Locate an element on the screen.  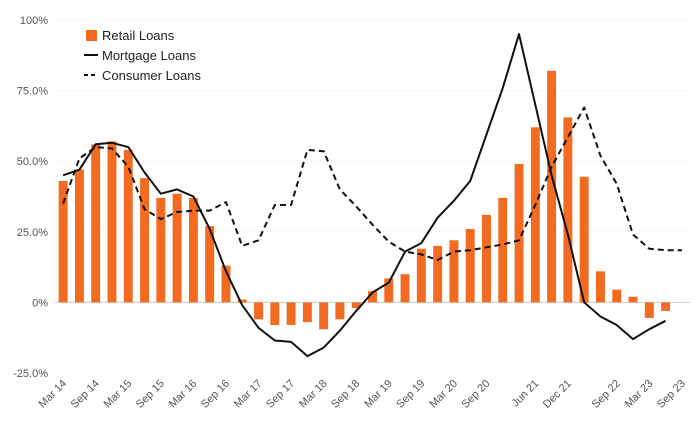
x-tick-label: Dec 21 is located at coordinates (557, 394).